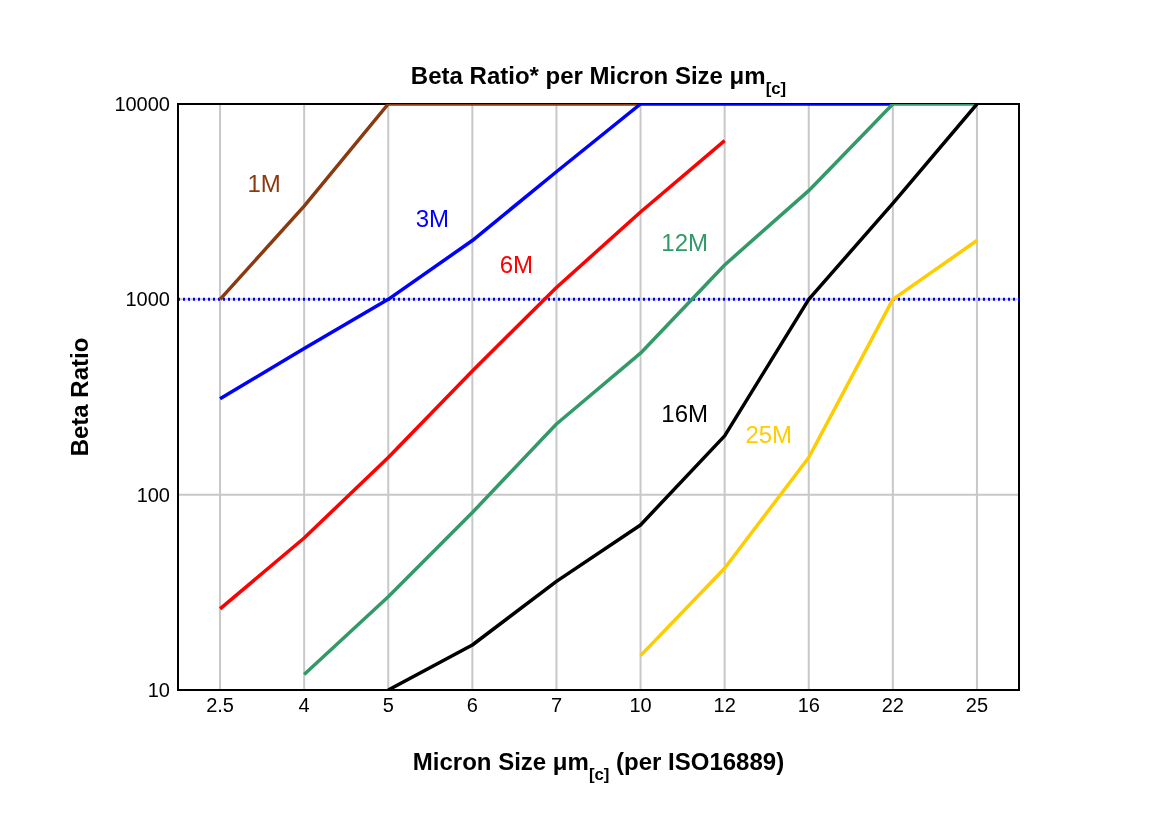 The height and width of the screenshot is (820, 1154). What do you see at coordinates (264, 184) in the screenshot?
I see `series-label: 1M` at bounding box center [264, 184].